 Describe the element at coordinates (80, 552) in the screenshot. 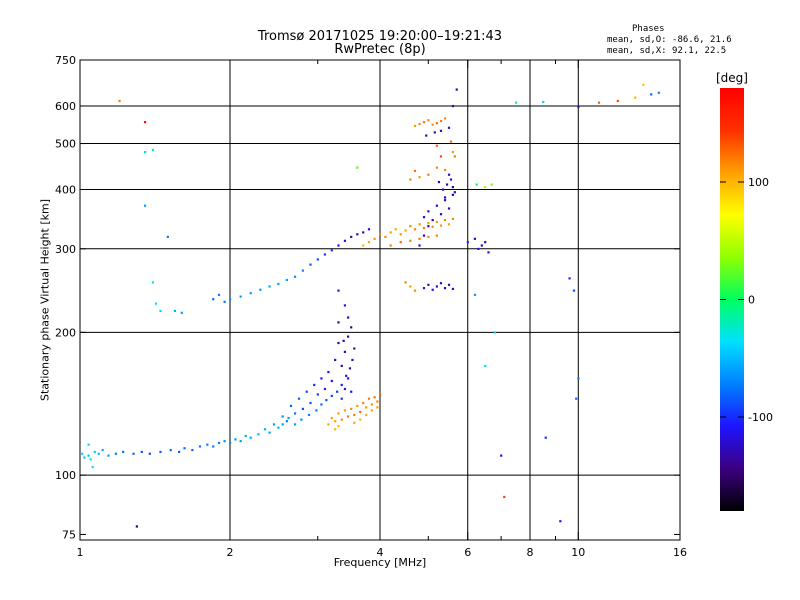

I see `x-tick-label: 1` at that location.